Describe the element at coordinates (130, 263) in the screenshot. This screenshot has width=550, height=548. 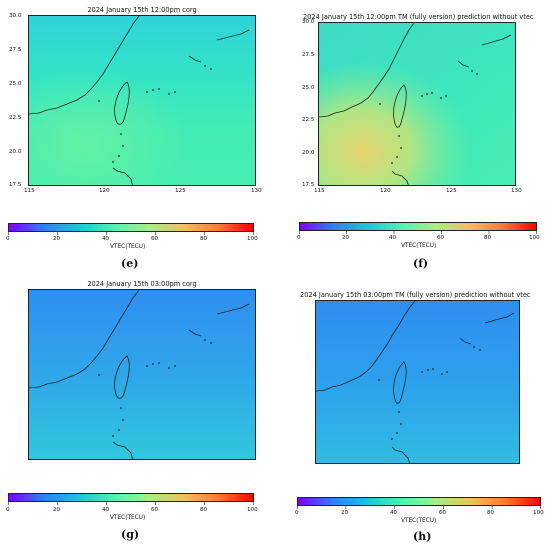
I see `panel-caption: (e)` at that location.